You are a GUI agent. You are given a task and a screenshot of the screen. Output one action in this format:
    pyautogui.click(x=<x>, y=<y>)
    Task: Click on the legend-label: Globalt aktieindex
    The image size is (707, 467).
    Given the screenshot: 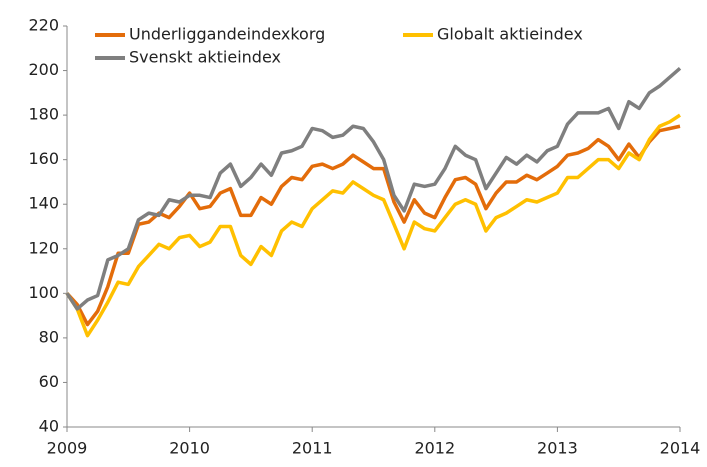 What is the action you would take?
    pyautogui.click(x=510, y=34)
    